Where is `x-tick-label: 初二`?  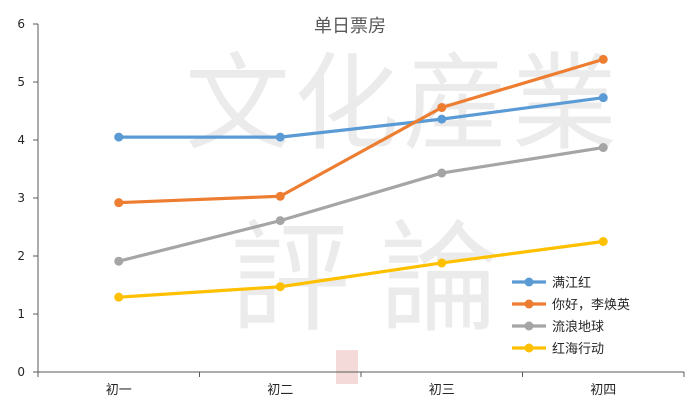 x-tick-label: 初二 is located at coordinates (280, 390).